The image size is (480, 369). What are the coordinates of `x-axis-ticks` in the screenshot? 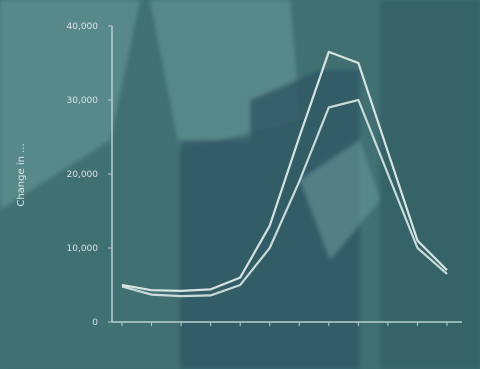 It's located at (284, 324).